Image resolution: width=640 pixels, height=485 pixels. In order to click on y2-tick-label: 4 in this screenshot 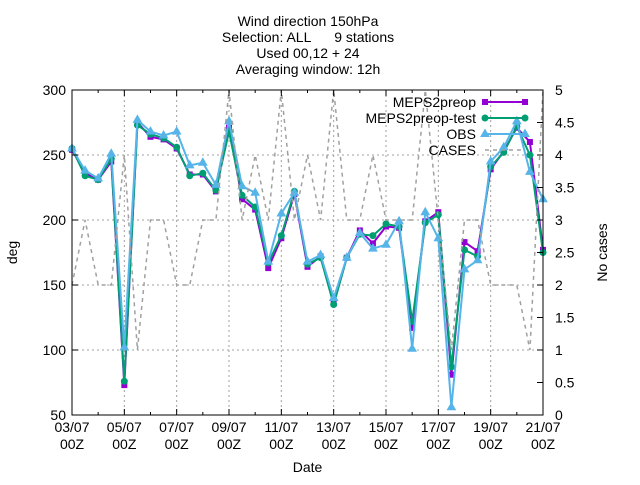, I will do `click(559, 155)`.